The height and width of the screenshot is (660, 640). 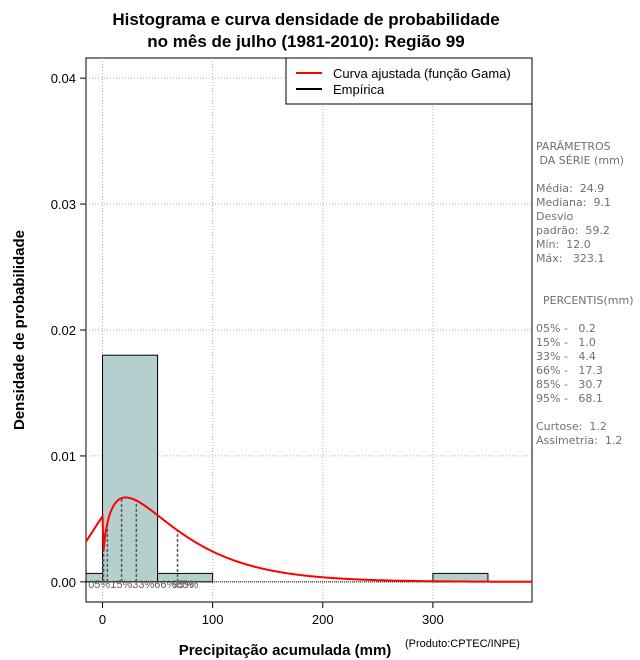 I want to click on percentil-66: 66% - 17.3, so click(x=569, y=370).